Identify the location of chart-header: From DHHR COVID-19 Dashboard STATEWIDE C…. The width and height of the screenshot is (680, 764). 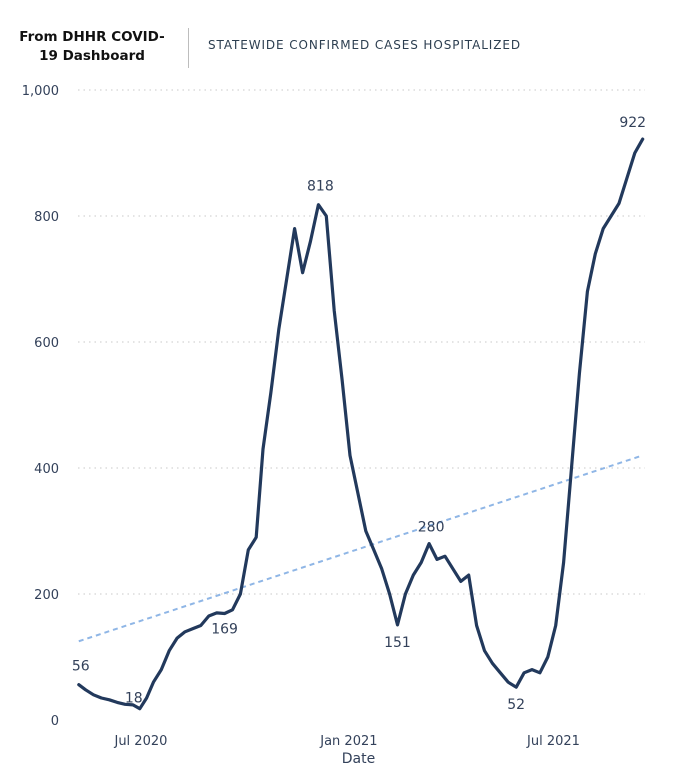
(340, 40).